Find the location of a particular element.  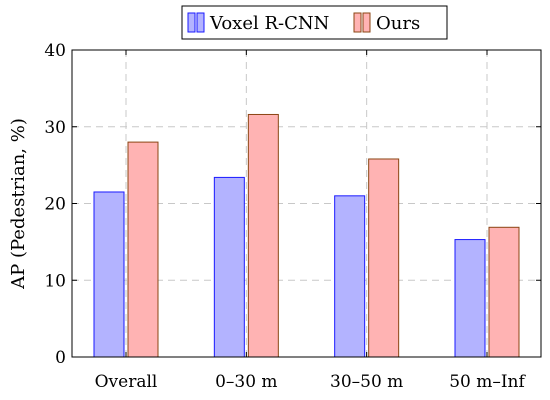

x-tick-label: 30–50 m is located at coordinates (366, 382).